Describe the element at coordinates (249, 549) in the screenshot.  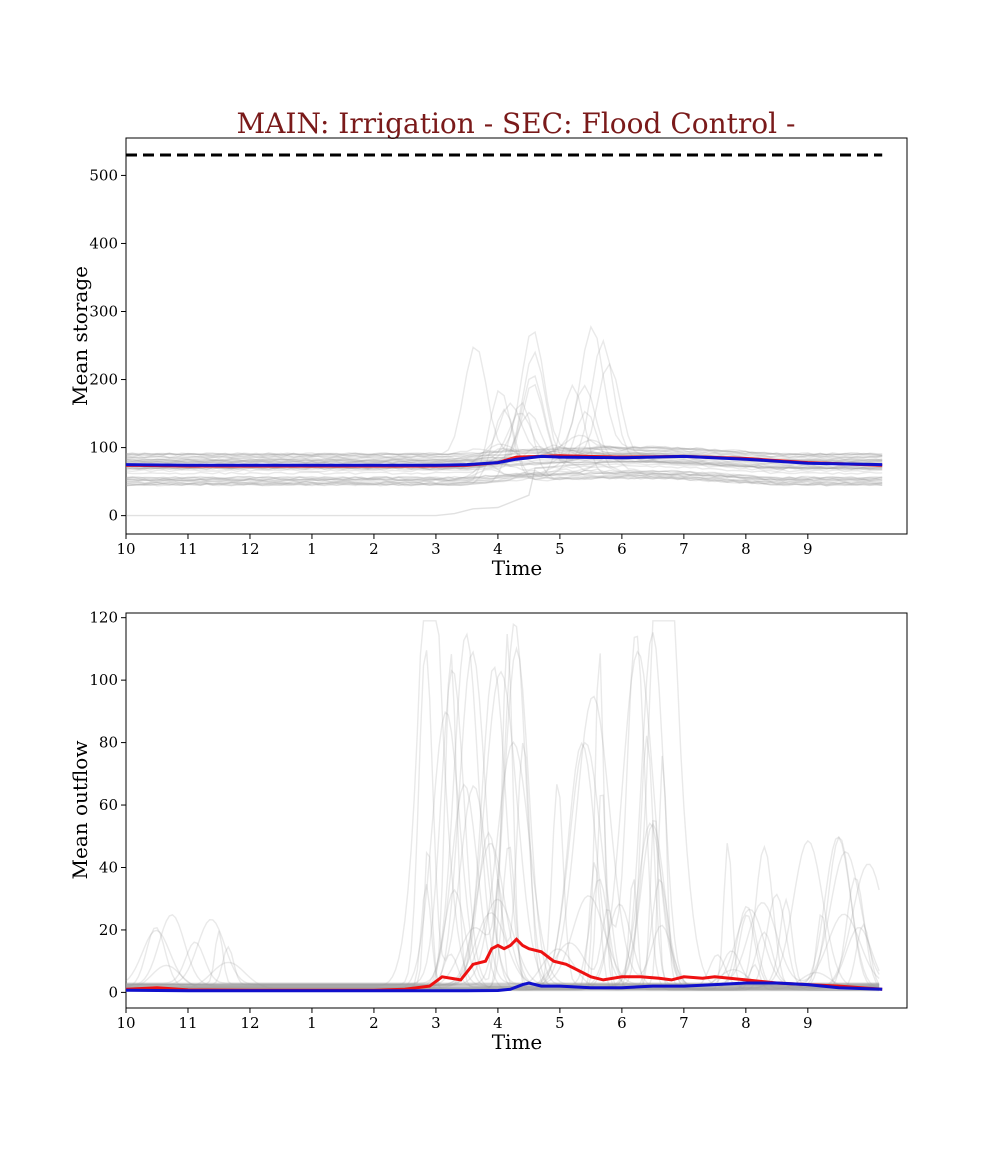
I see `storage-x-tick-label: 12` at that location.